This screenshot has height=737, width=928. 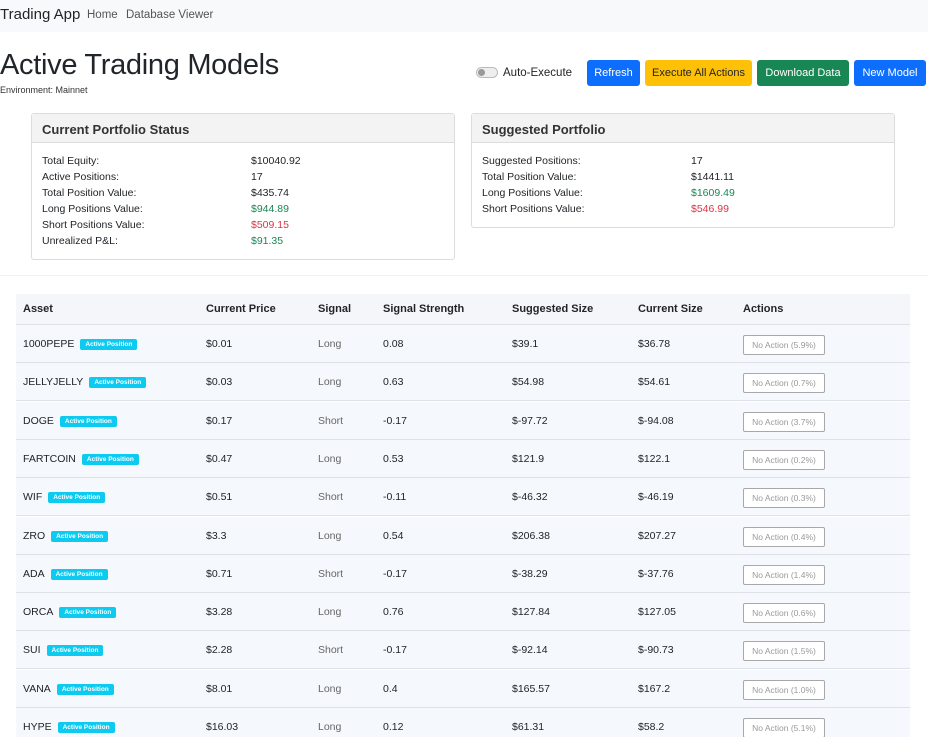 What do you see at coordinates (243, 225) in the screenshot?
I see `current-portfolio-row: Short Positions Value: $509.15` at bounding box center [243, 225].